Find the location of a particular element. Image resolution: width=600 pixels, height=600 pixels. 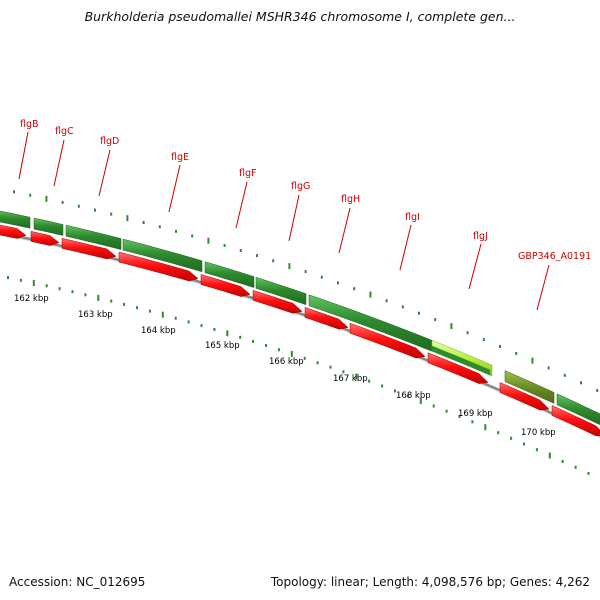

gene-label: flgB is located at coordinates (29, 124).